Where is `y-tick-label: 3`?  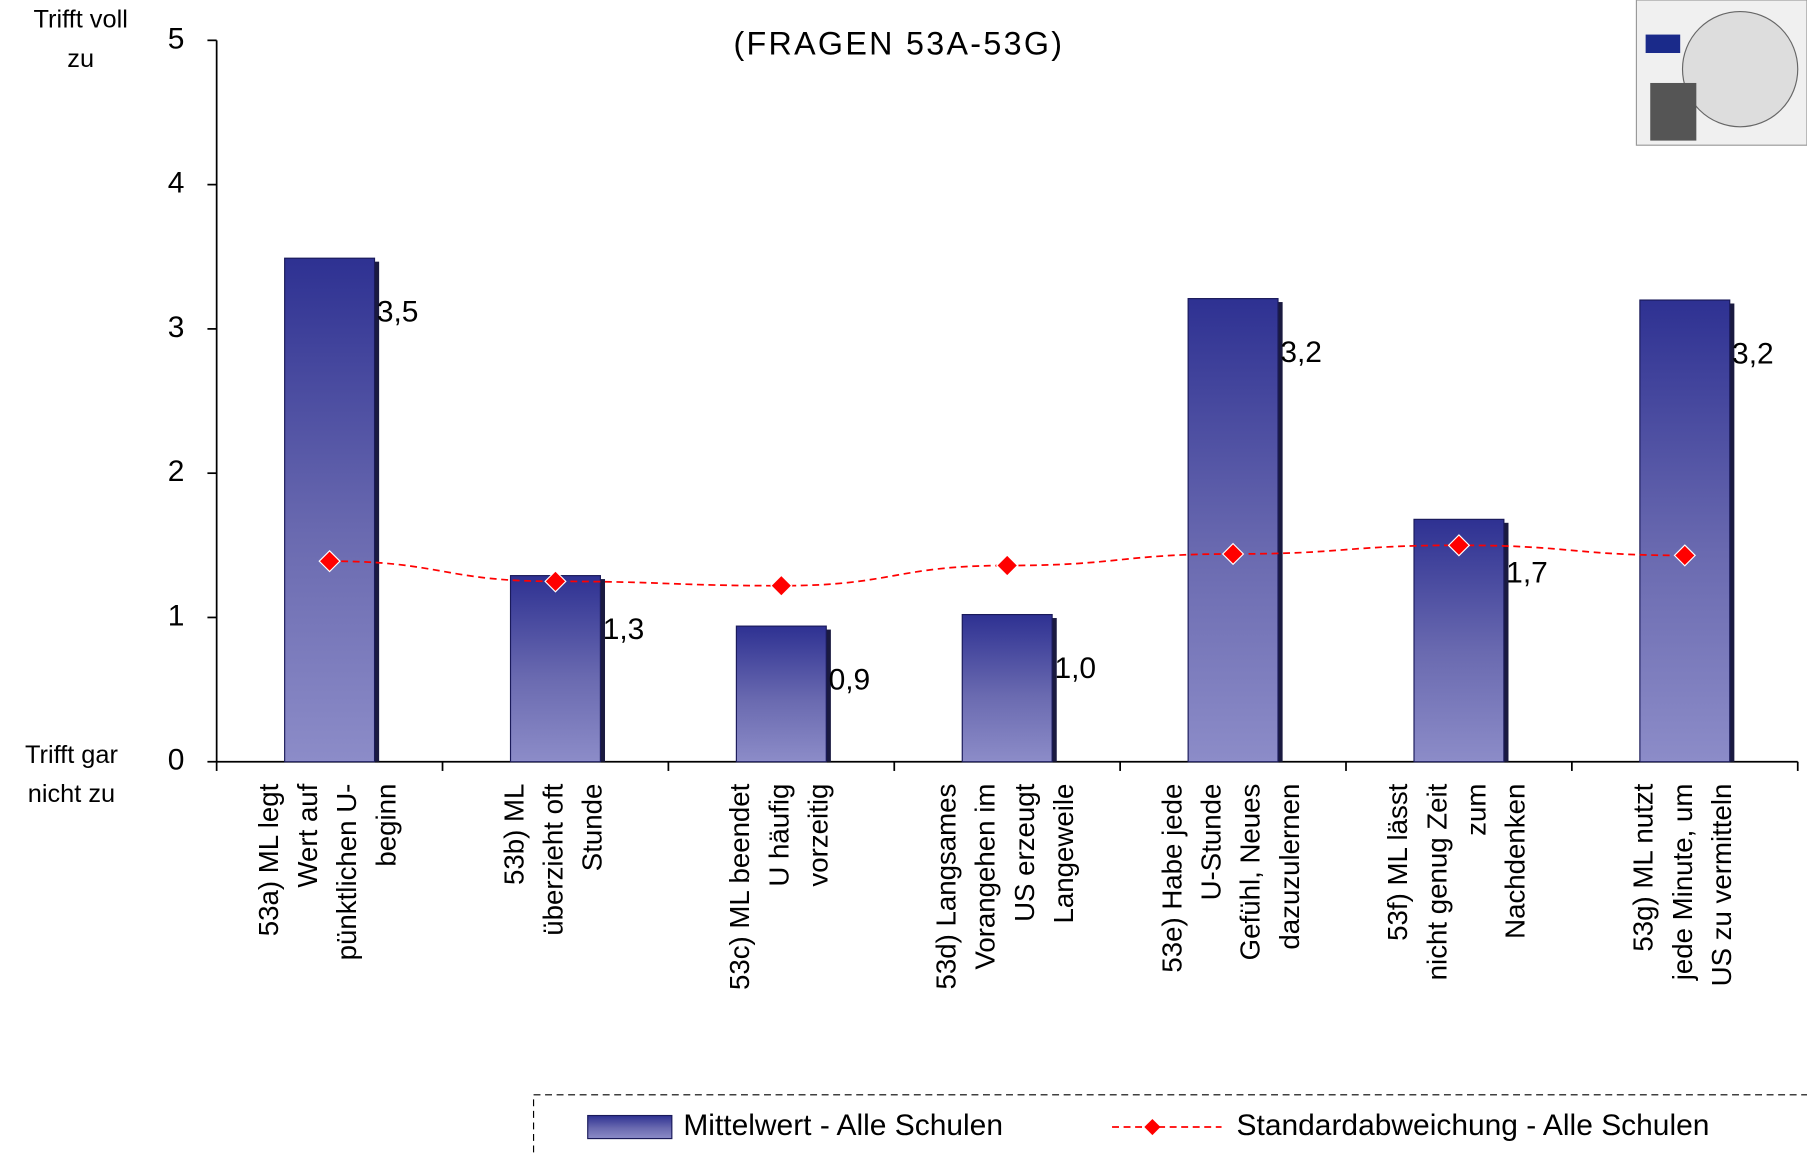 y-tick-label: 3 is located at coordinates (176, 327).